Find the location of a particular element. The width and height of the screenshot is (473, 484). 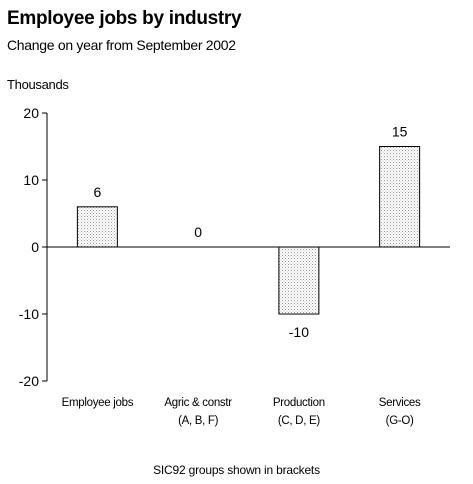

x-tick-label: Agric & constr is located at coordinates (198, 403).